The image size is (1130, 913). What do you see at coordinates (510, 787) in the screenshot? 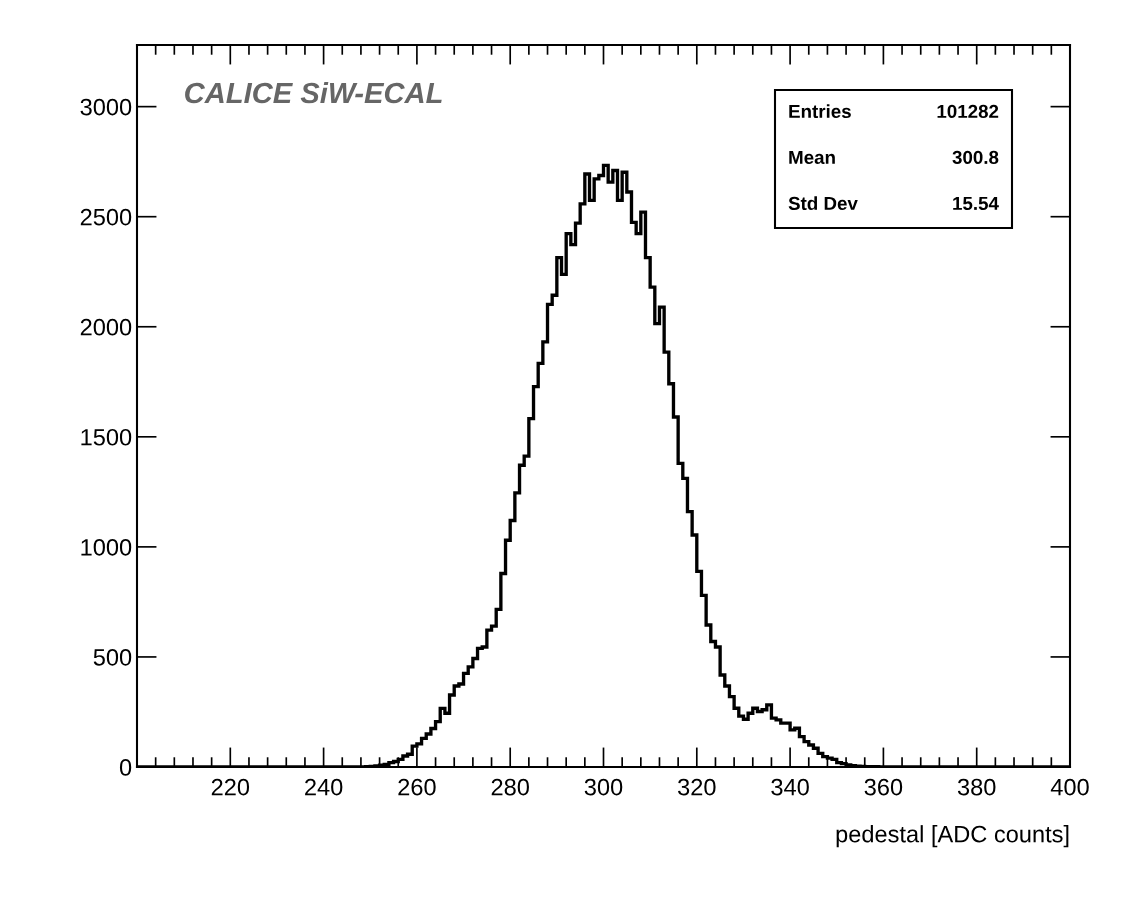
I see `x-tick-label: 280` at bounding box center [510, 787].